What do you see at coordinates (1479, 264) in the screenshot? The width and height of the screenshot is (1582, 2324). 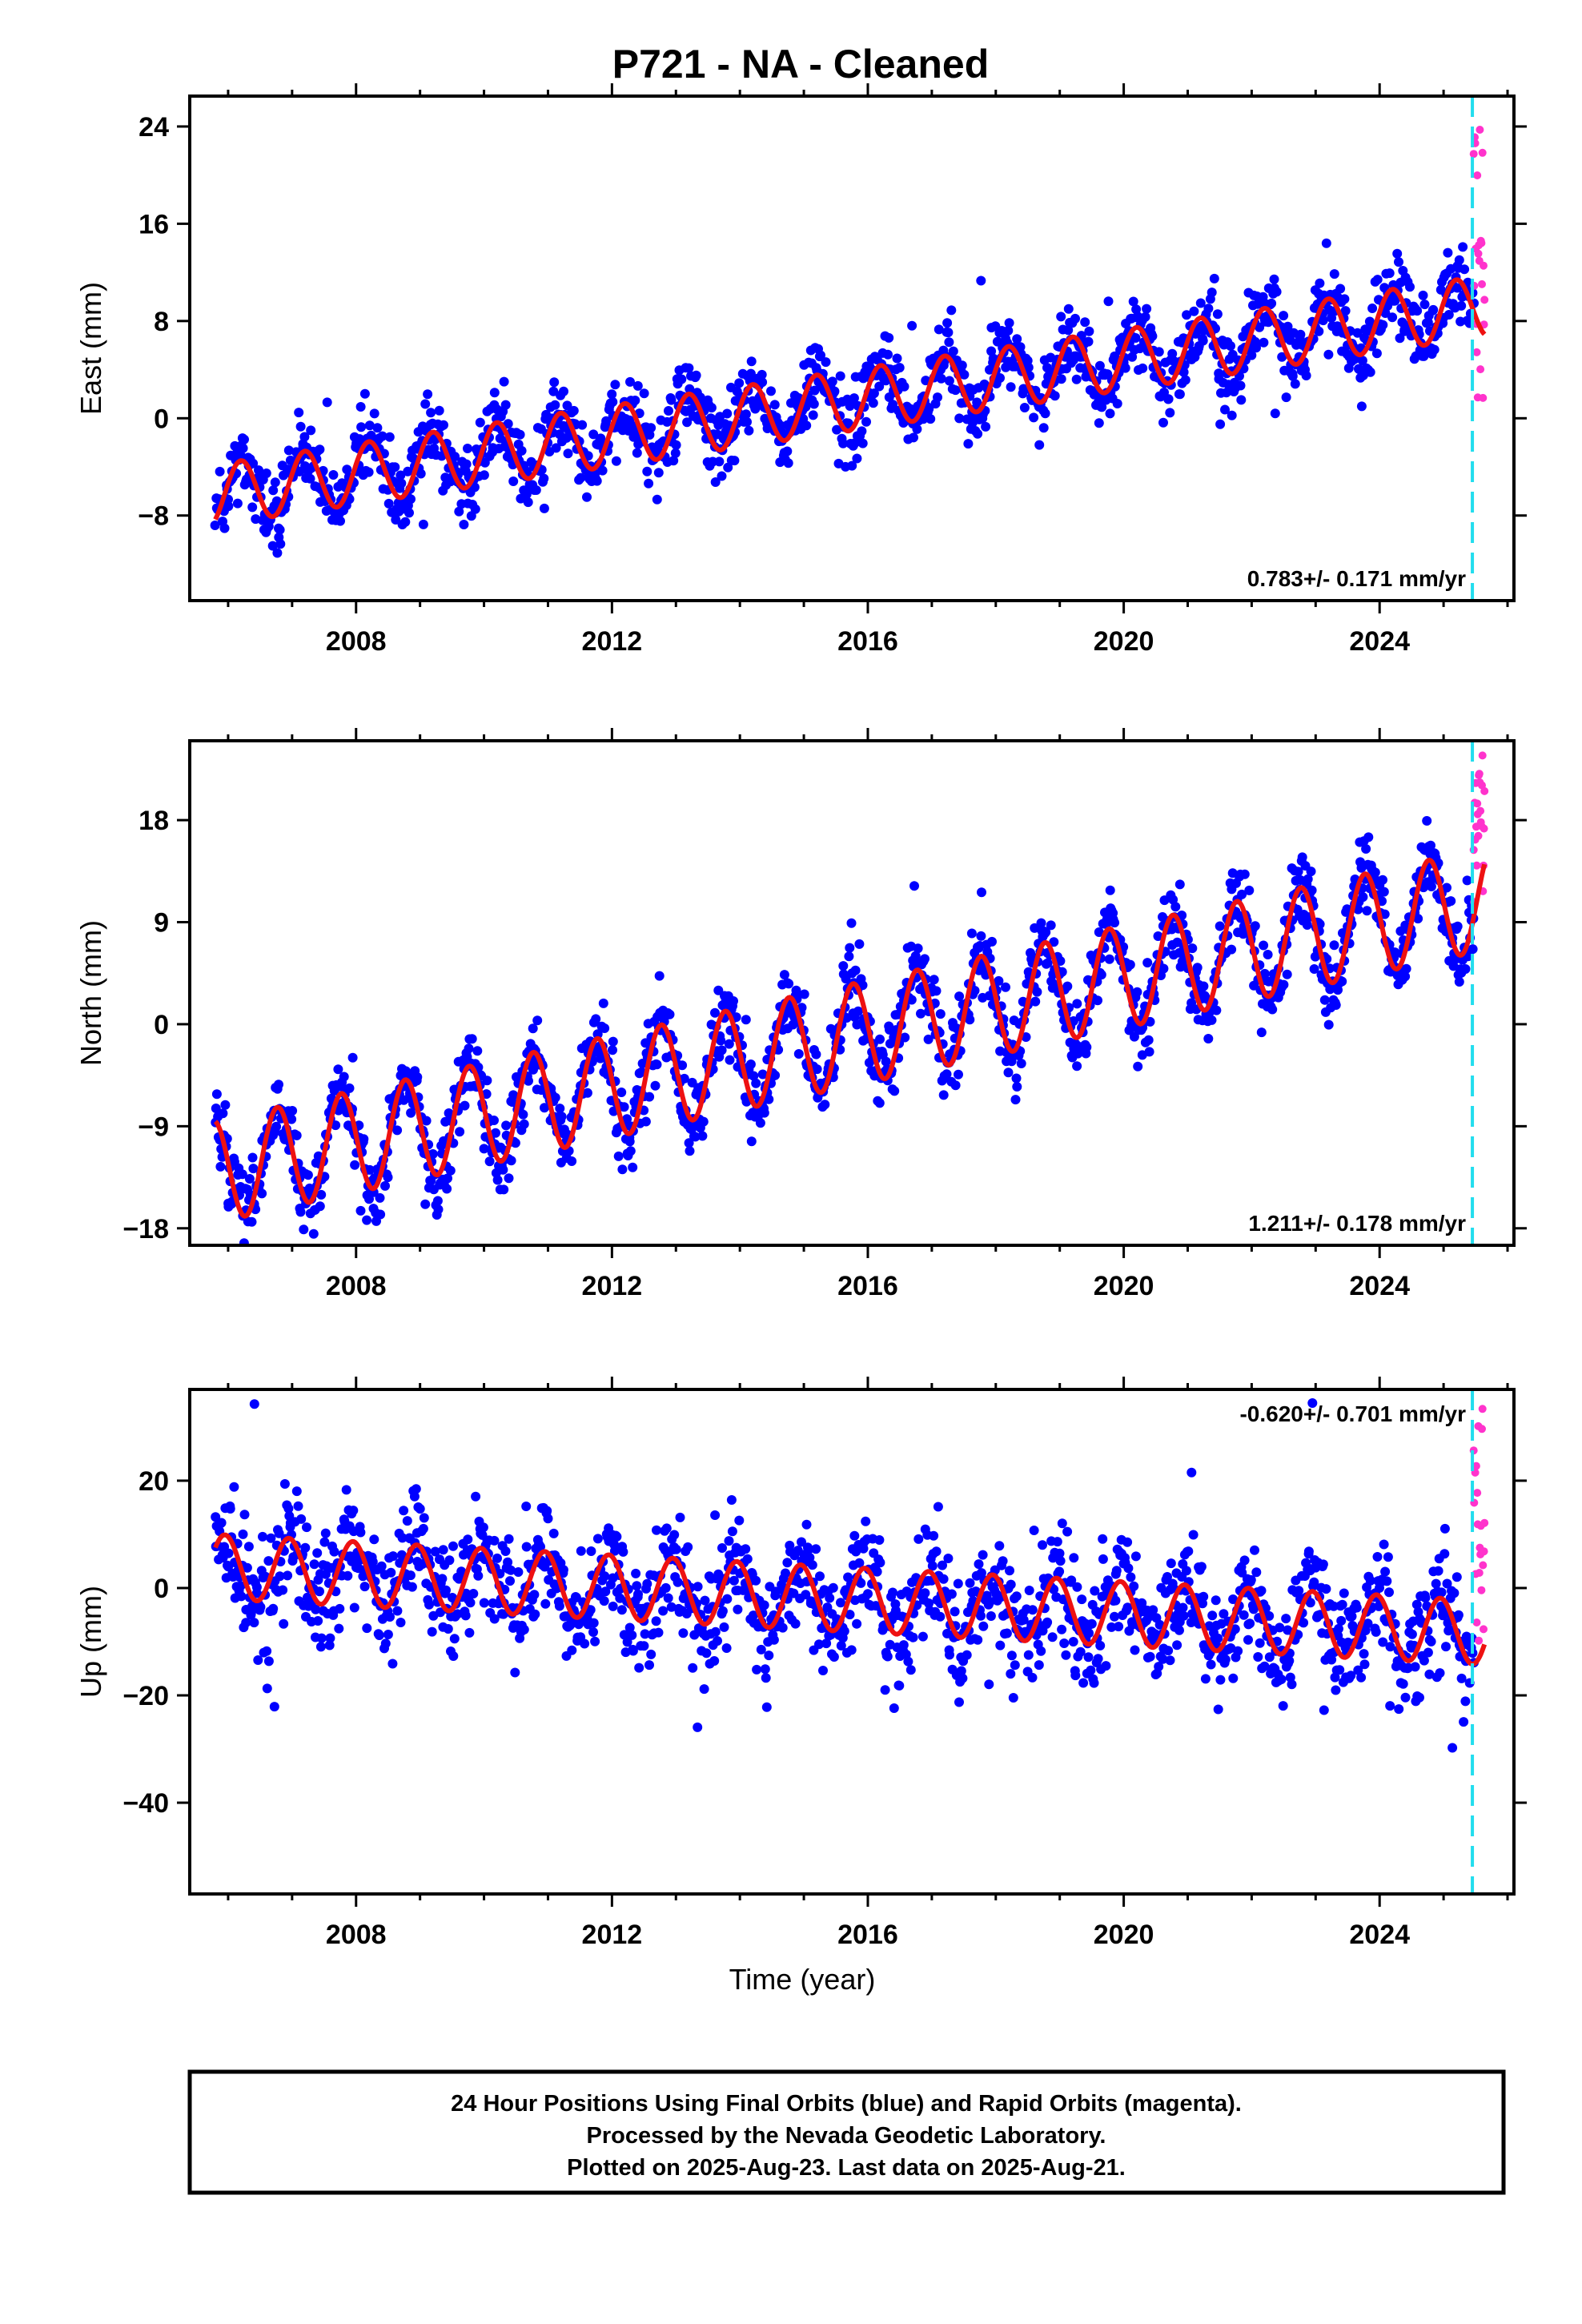 I see `rapid-orbit-points` at bounding box center [1479, 264].